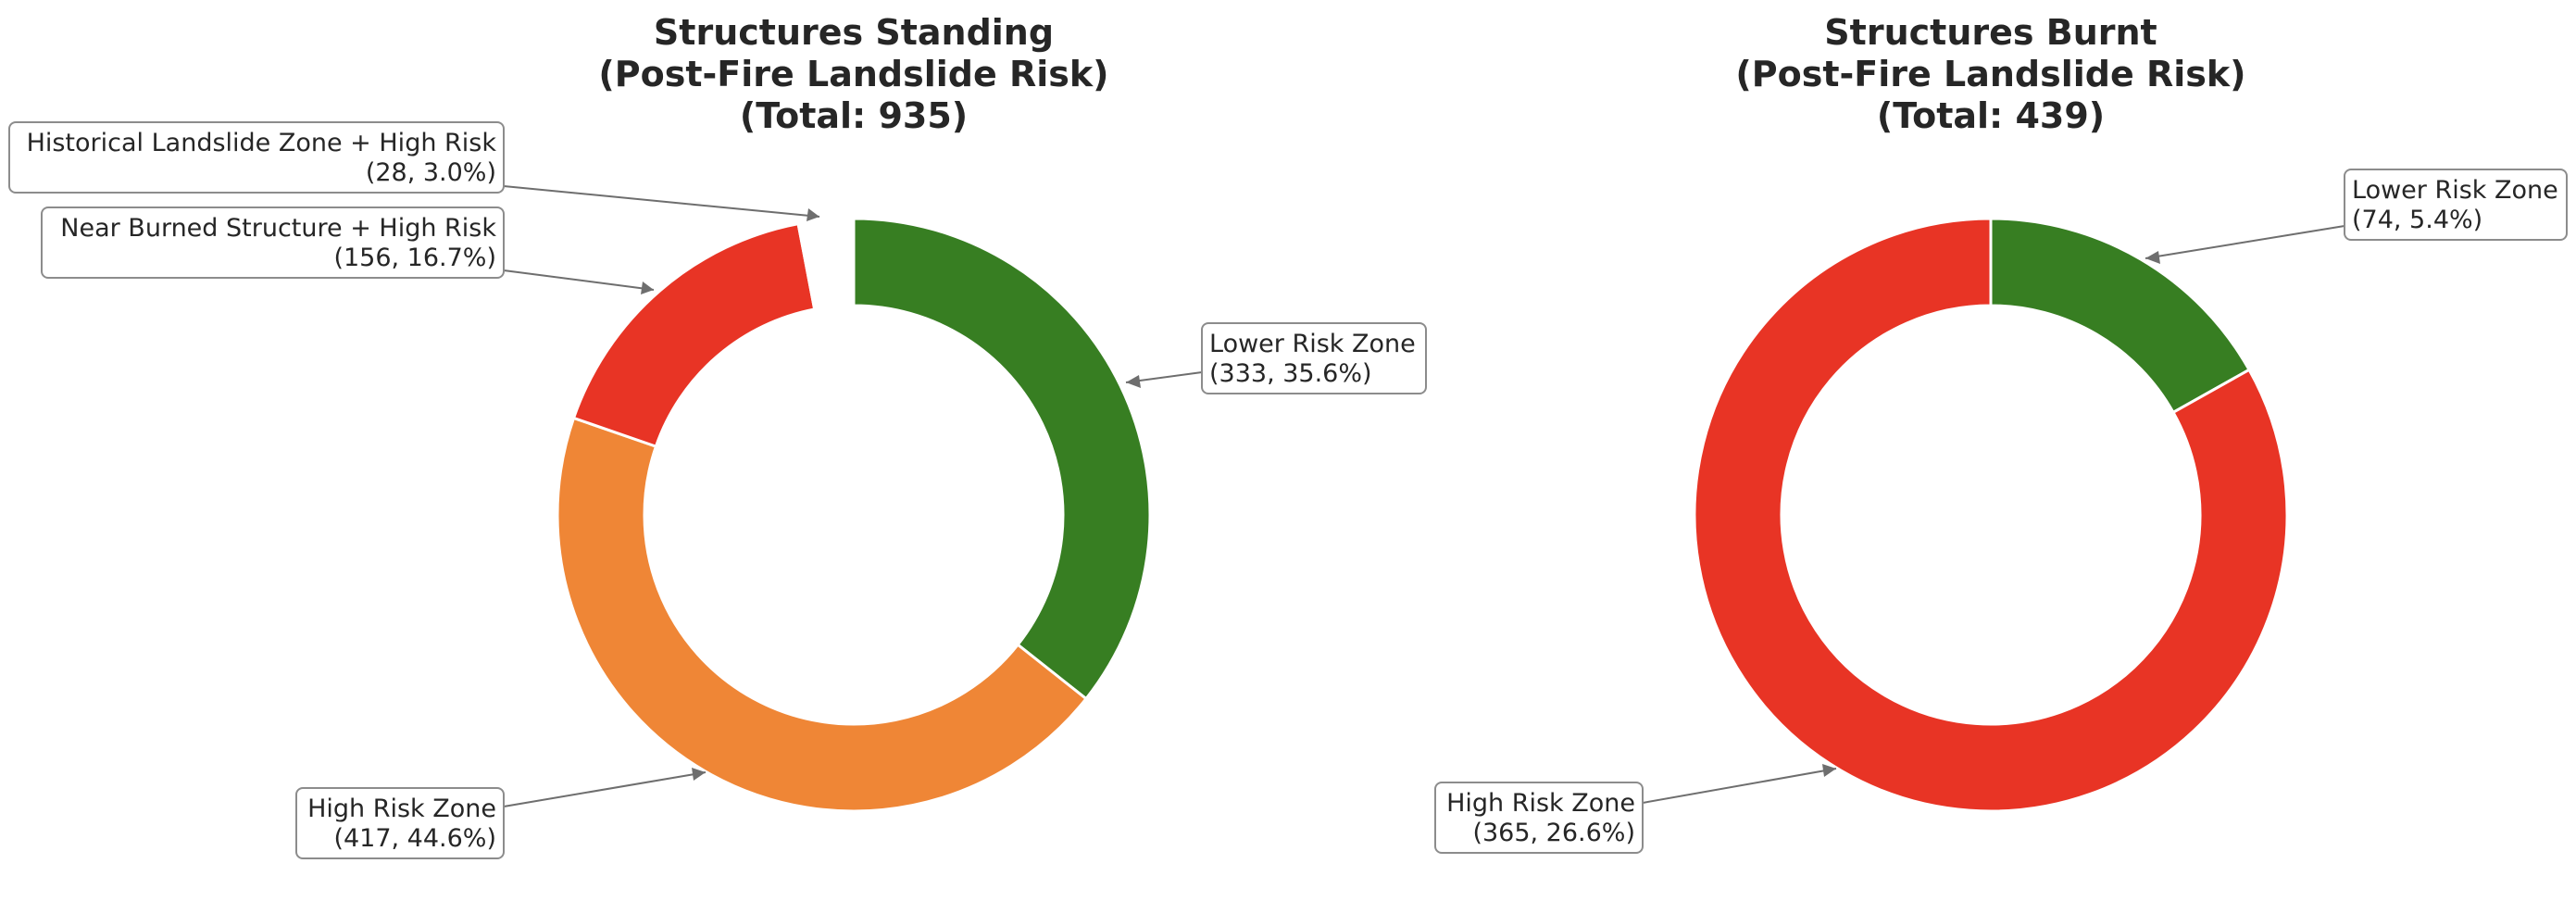  I want to click on chart-2-annotation-box-high-risk, so click(1539, 818).